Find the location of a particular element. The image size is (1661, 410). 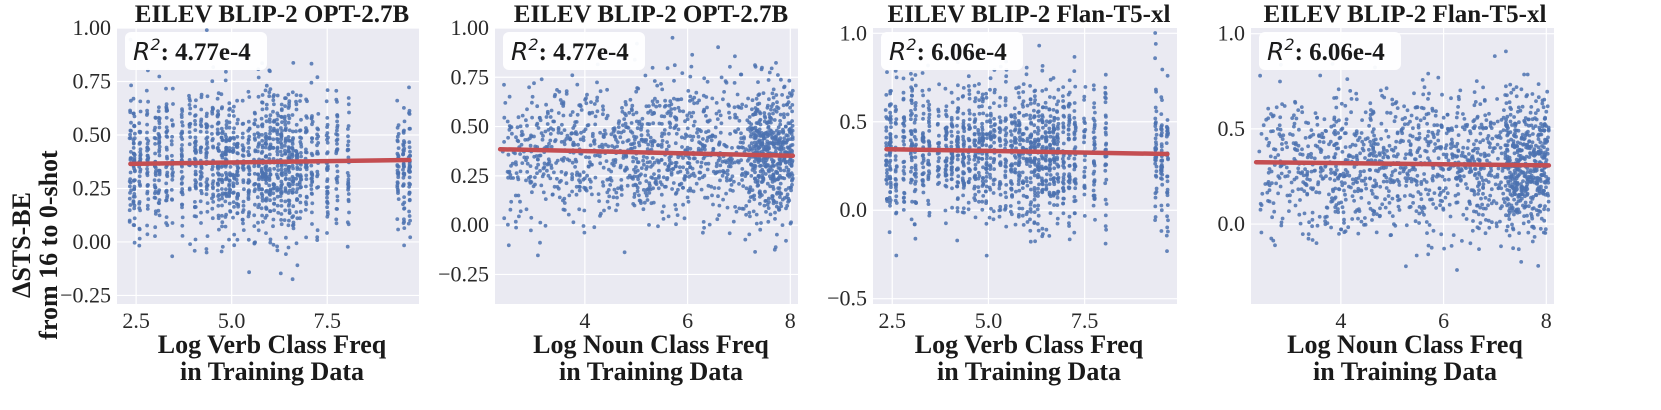

r2-annotation-box is located at coordinates (196, 51).